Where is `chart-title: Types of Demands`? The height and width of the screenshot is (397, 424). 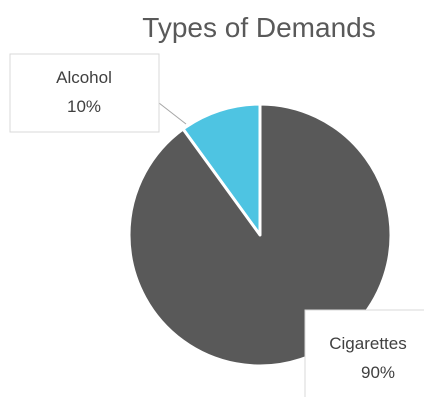
chart-title: Types of Demands is located at coordinates (258, 27).